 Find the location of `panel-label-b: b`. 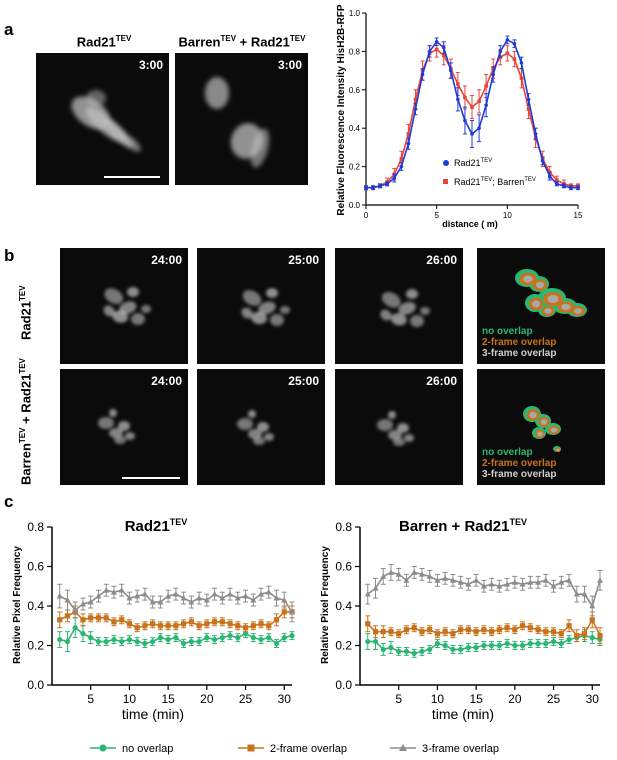

panel-label-b: b is located at coordinates (9, 255).